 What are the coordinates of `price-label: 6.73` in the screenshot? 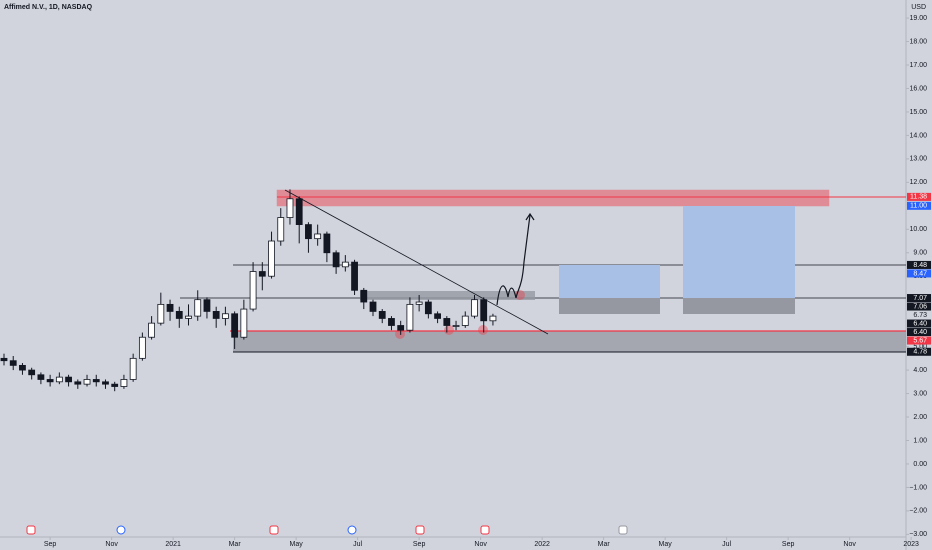 It's located at (920, 315).